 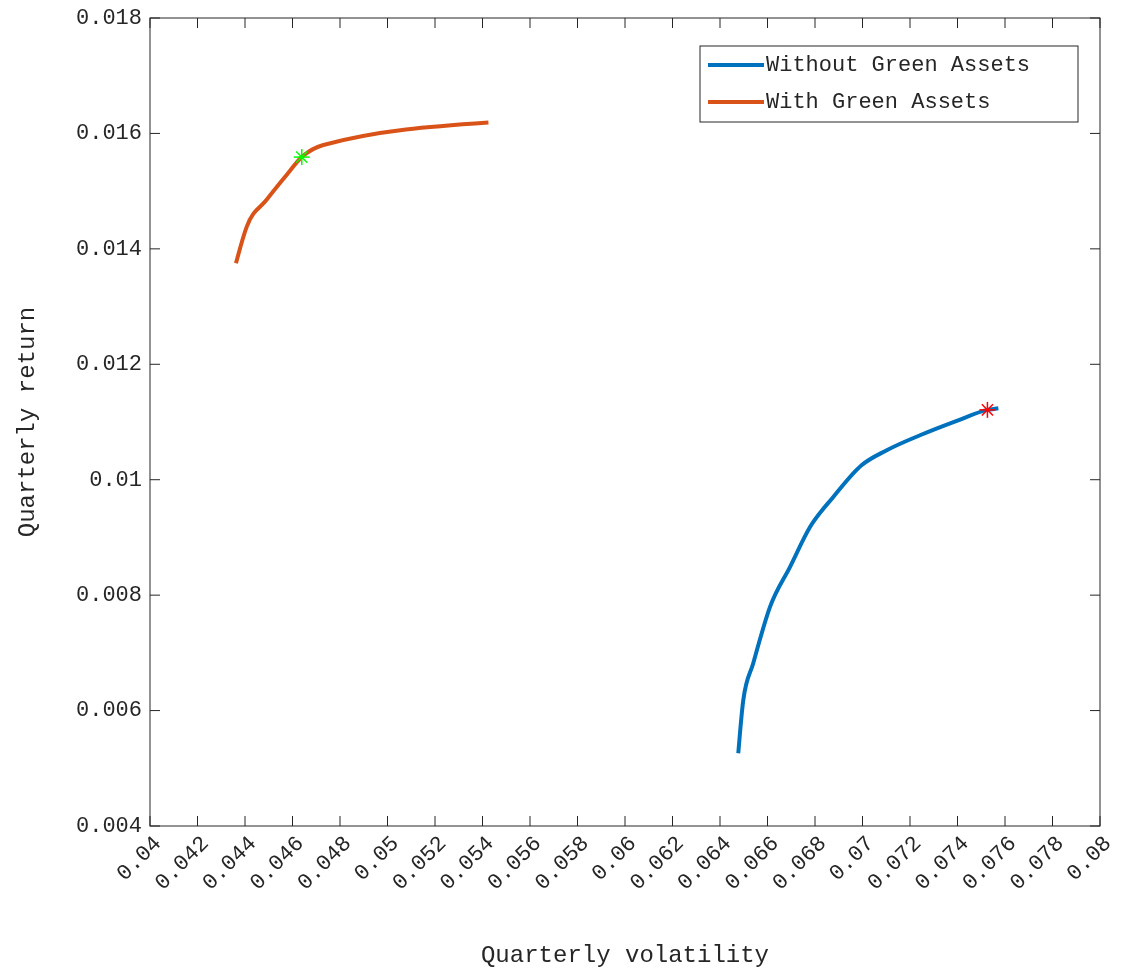 What do you see at coordinates (362, 193) in the screenshot?
I see `line-series` at bounding box center [362, 193].